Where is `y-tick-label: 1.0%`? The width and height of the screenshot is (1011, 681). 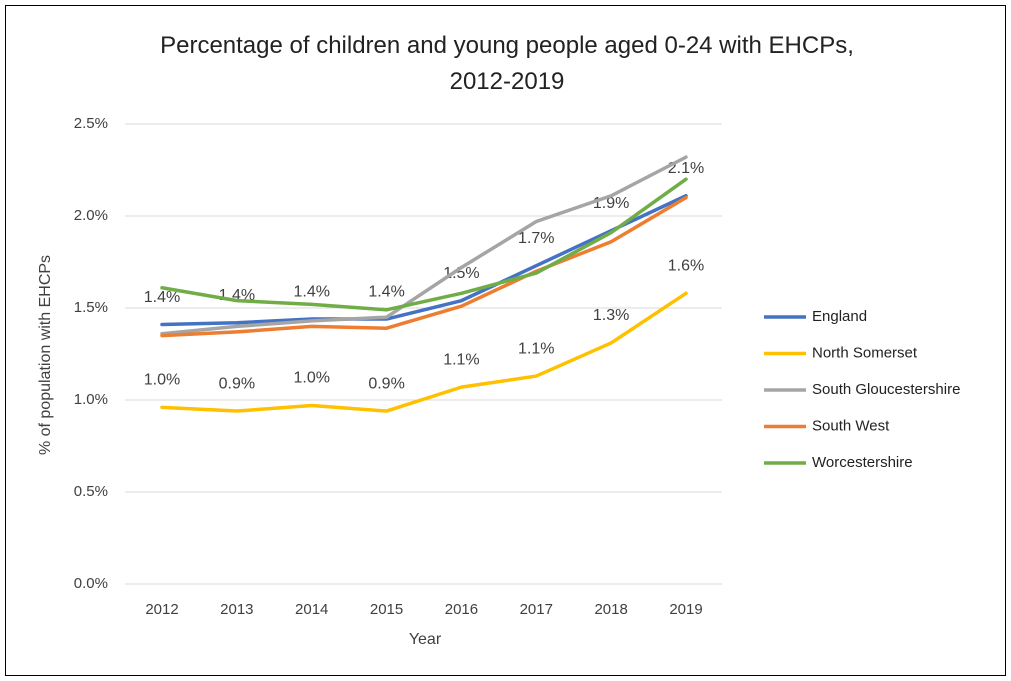
y-tick-label: 1.0% is located at coordinates (91, 399).